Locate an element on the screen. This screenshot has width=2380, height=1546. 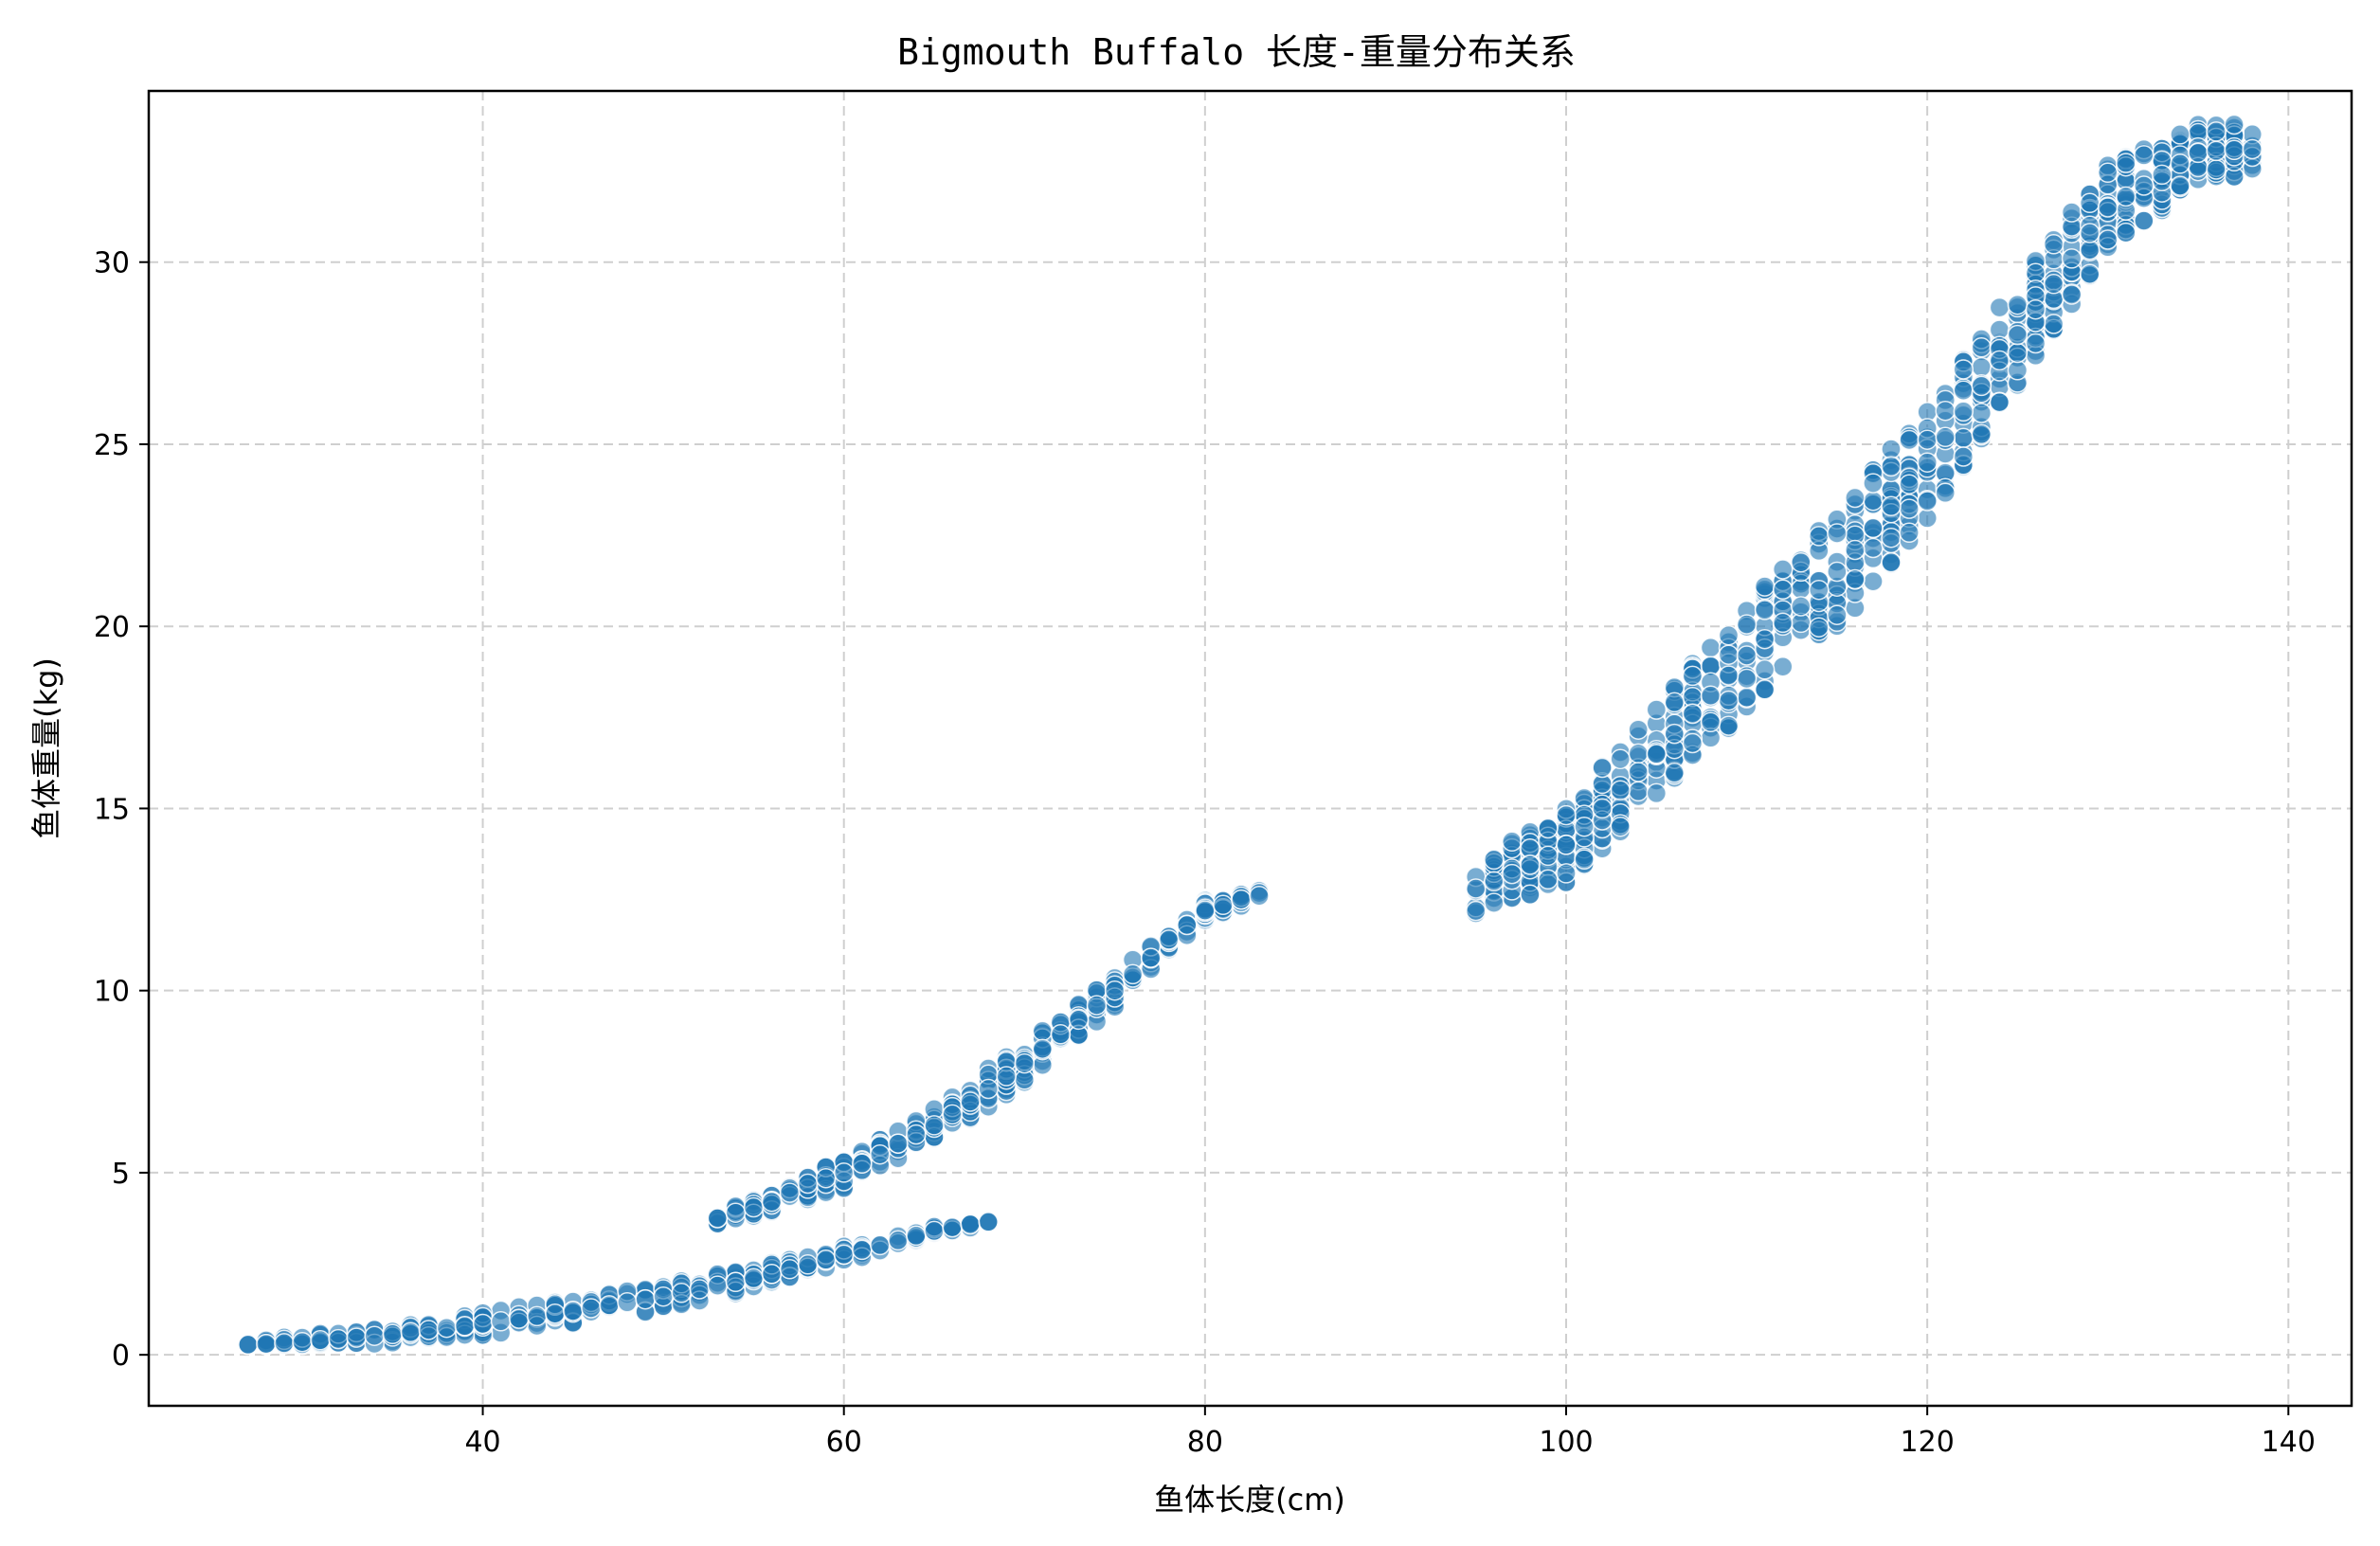
x-tick-label: 140 is located at coordinates (2289, 1442).